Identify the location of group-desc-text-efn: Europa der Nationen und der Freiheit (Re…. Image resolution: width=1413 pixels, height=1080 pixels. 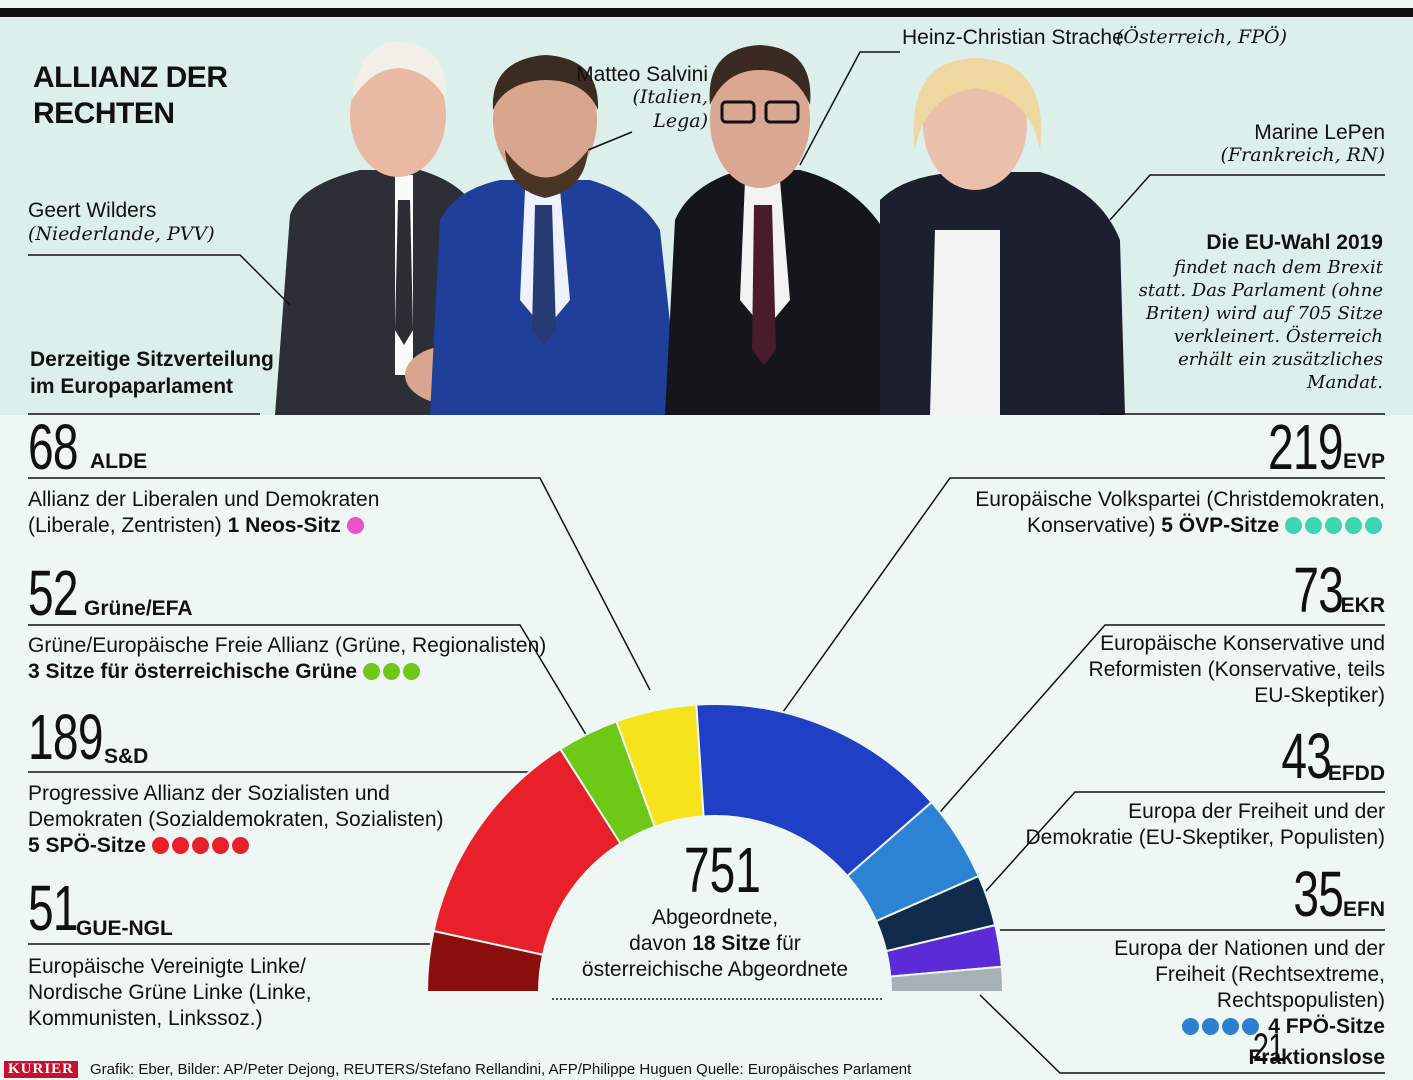
(1249, 974).